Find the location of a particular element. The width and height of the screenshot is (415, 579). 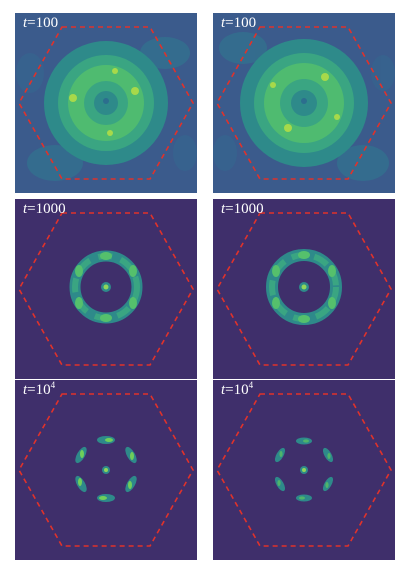

density-panel-t100-left: t=100 is located at coordinates (106, 103).